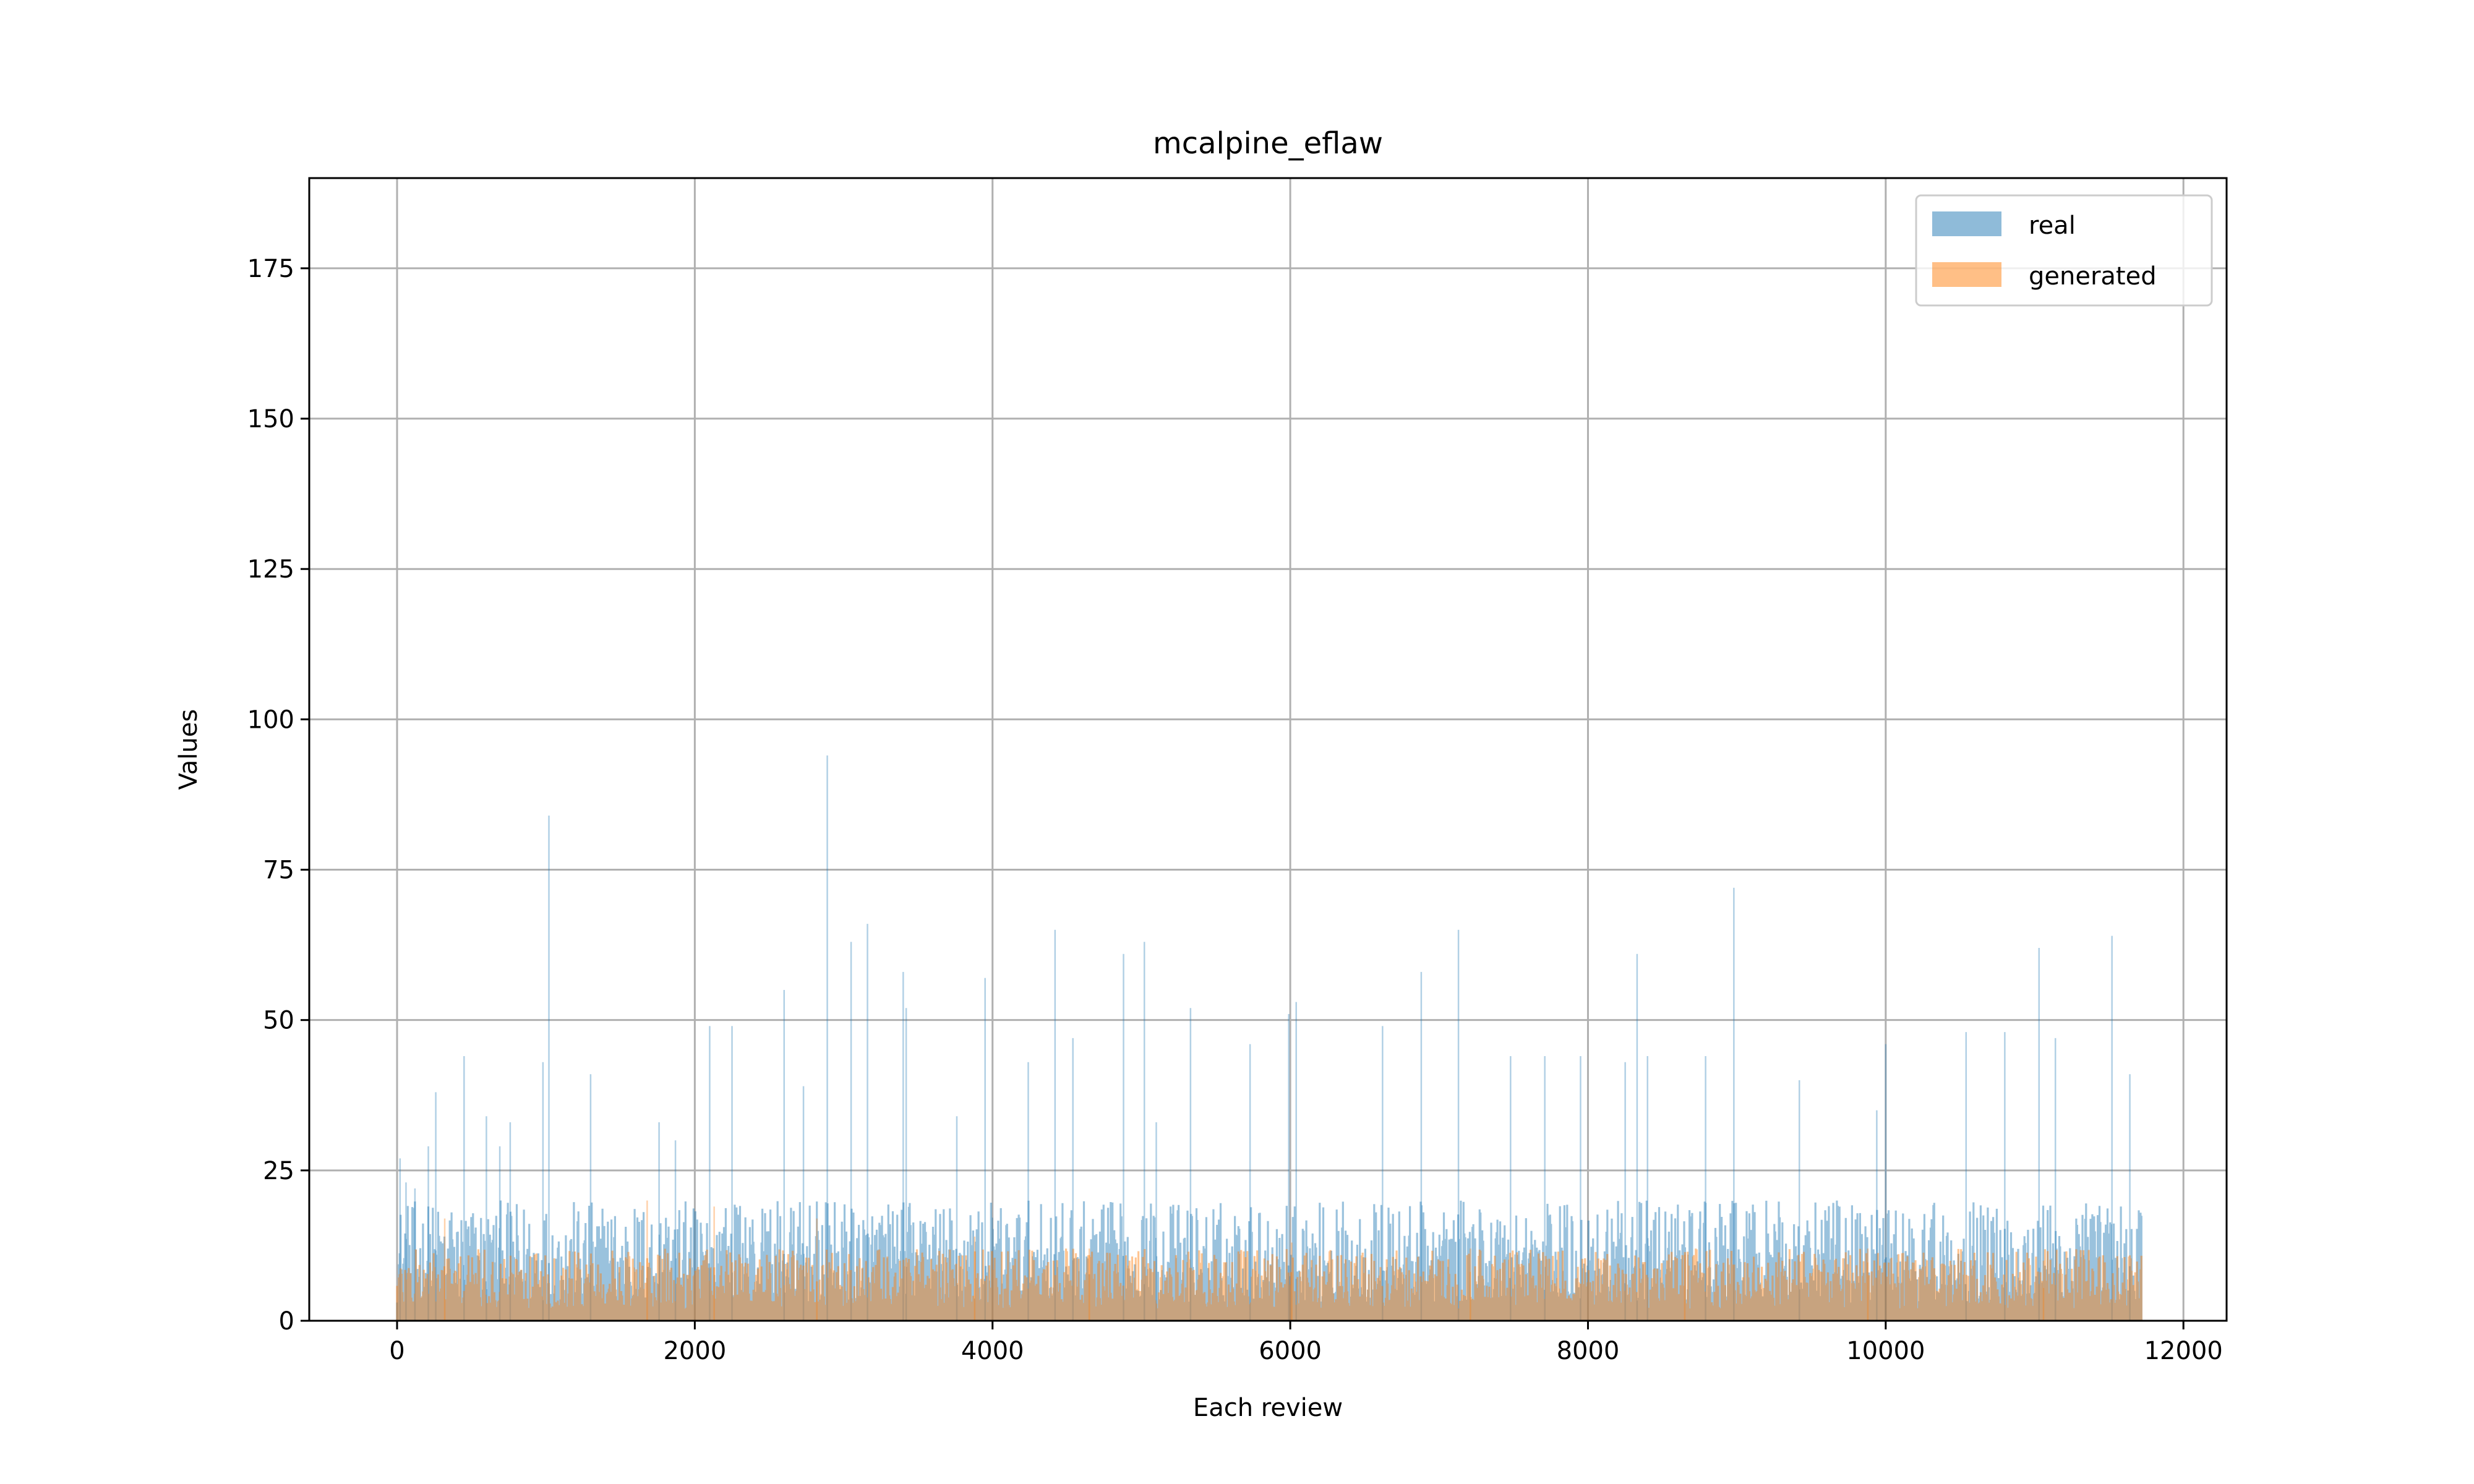 The height and width of the screenshot is (1484, 2474). What do you see at coordinates (286, 1321) in the screenshot?
I see `y-tick-label: 0` at bounding box center [286, 1321].